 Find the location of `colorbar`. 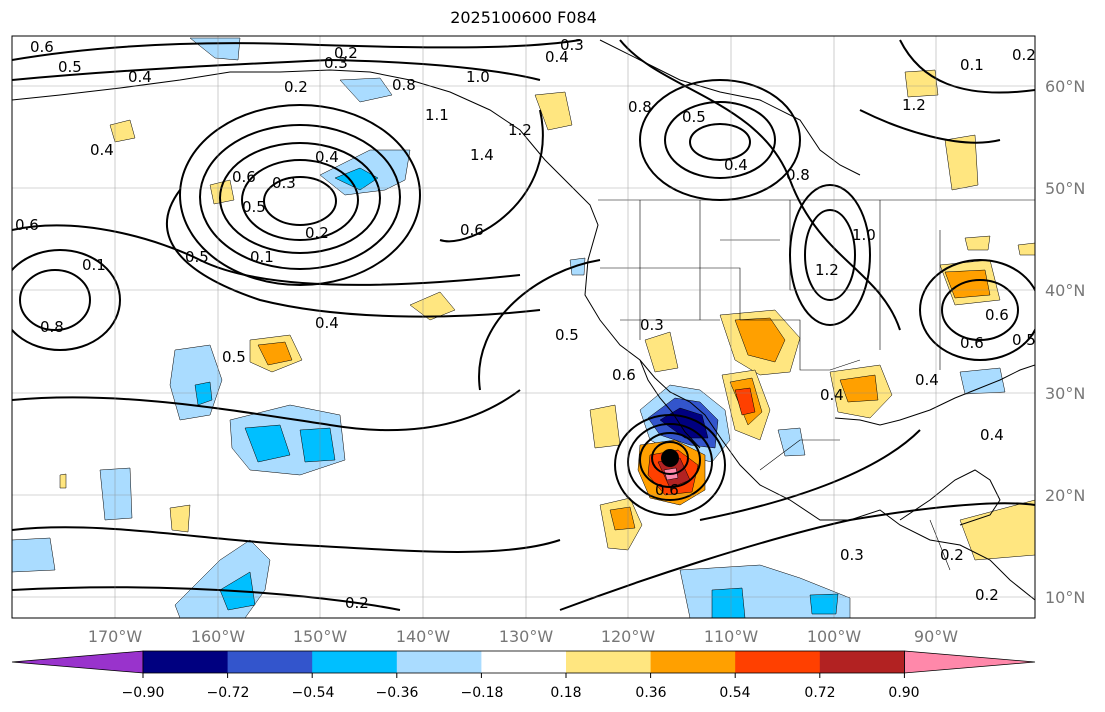

colorbar is located at coordinates (523, 664).